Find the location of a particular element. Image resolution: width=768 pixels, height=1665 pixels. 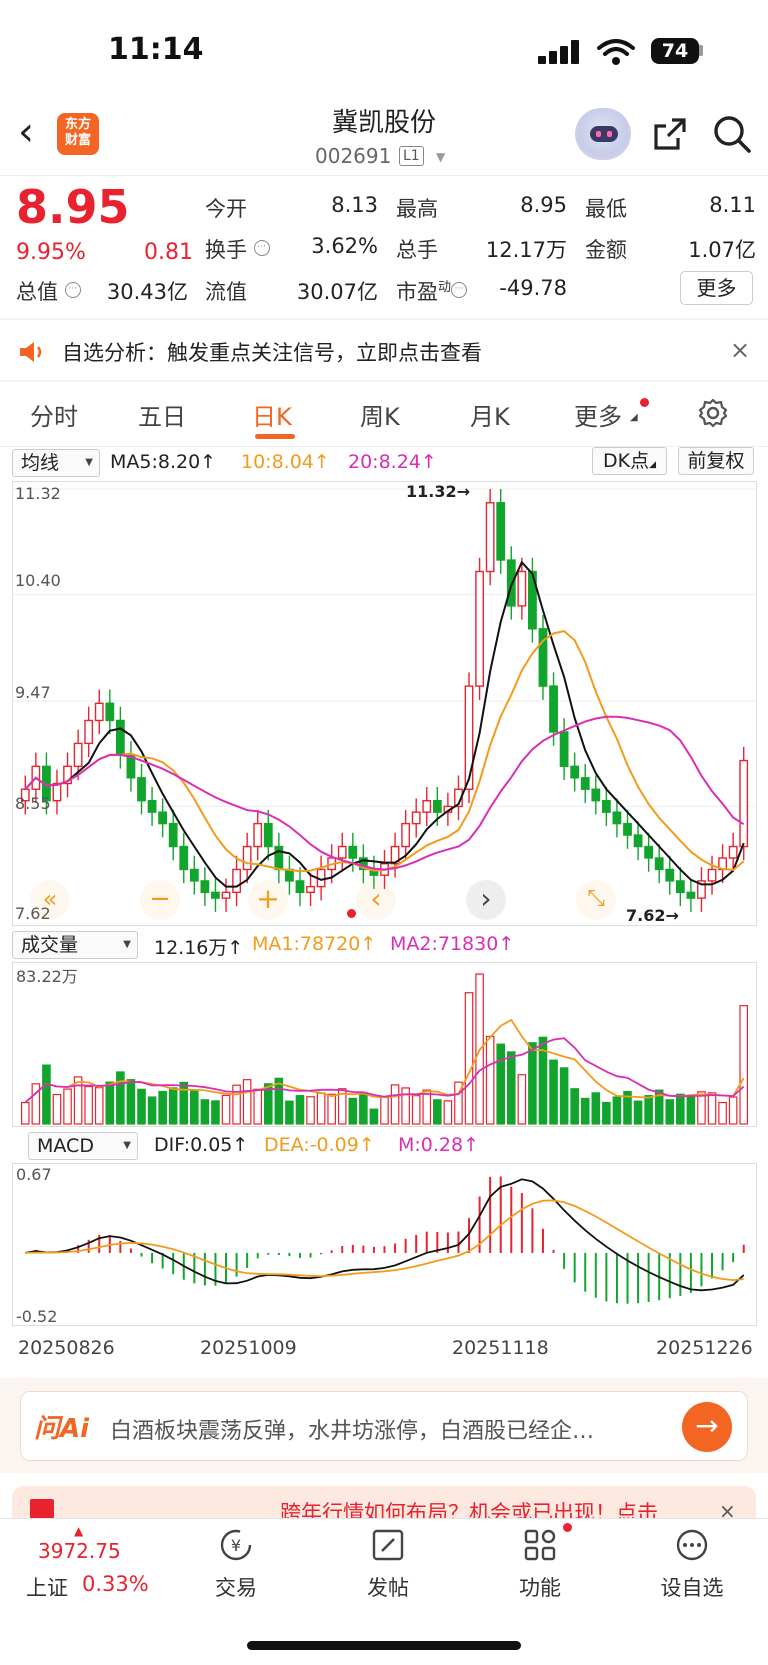

nav-trade: 交易 is located at coordinates (236, 1588).